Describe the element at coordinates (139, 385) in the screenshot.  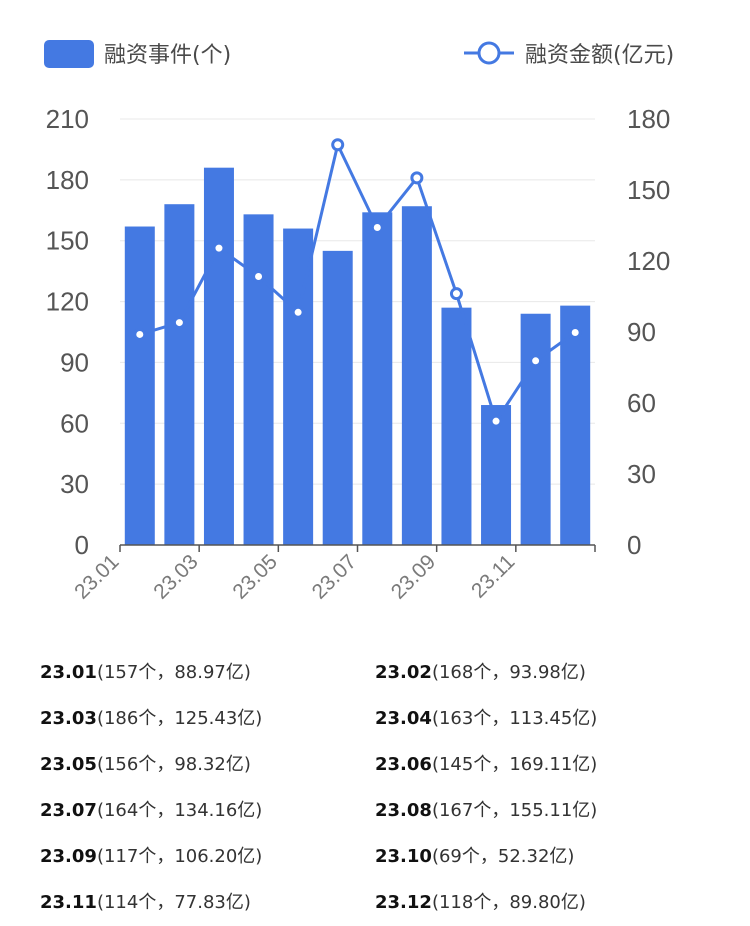
I see `bar-23.01` at that location.